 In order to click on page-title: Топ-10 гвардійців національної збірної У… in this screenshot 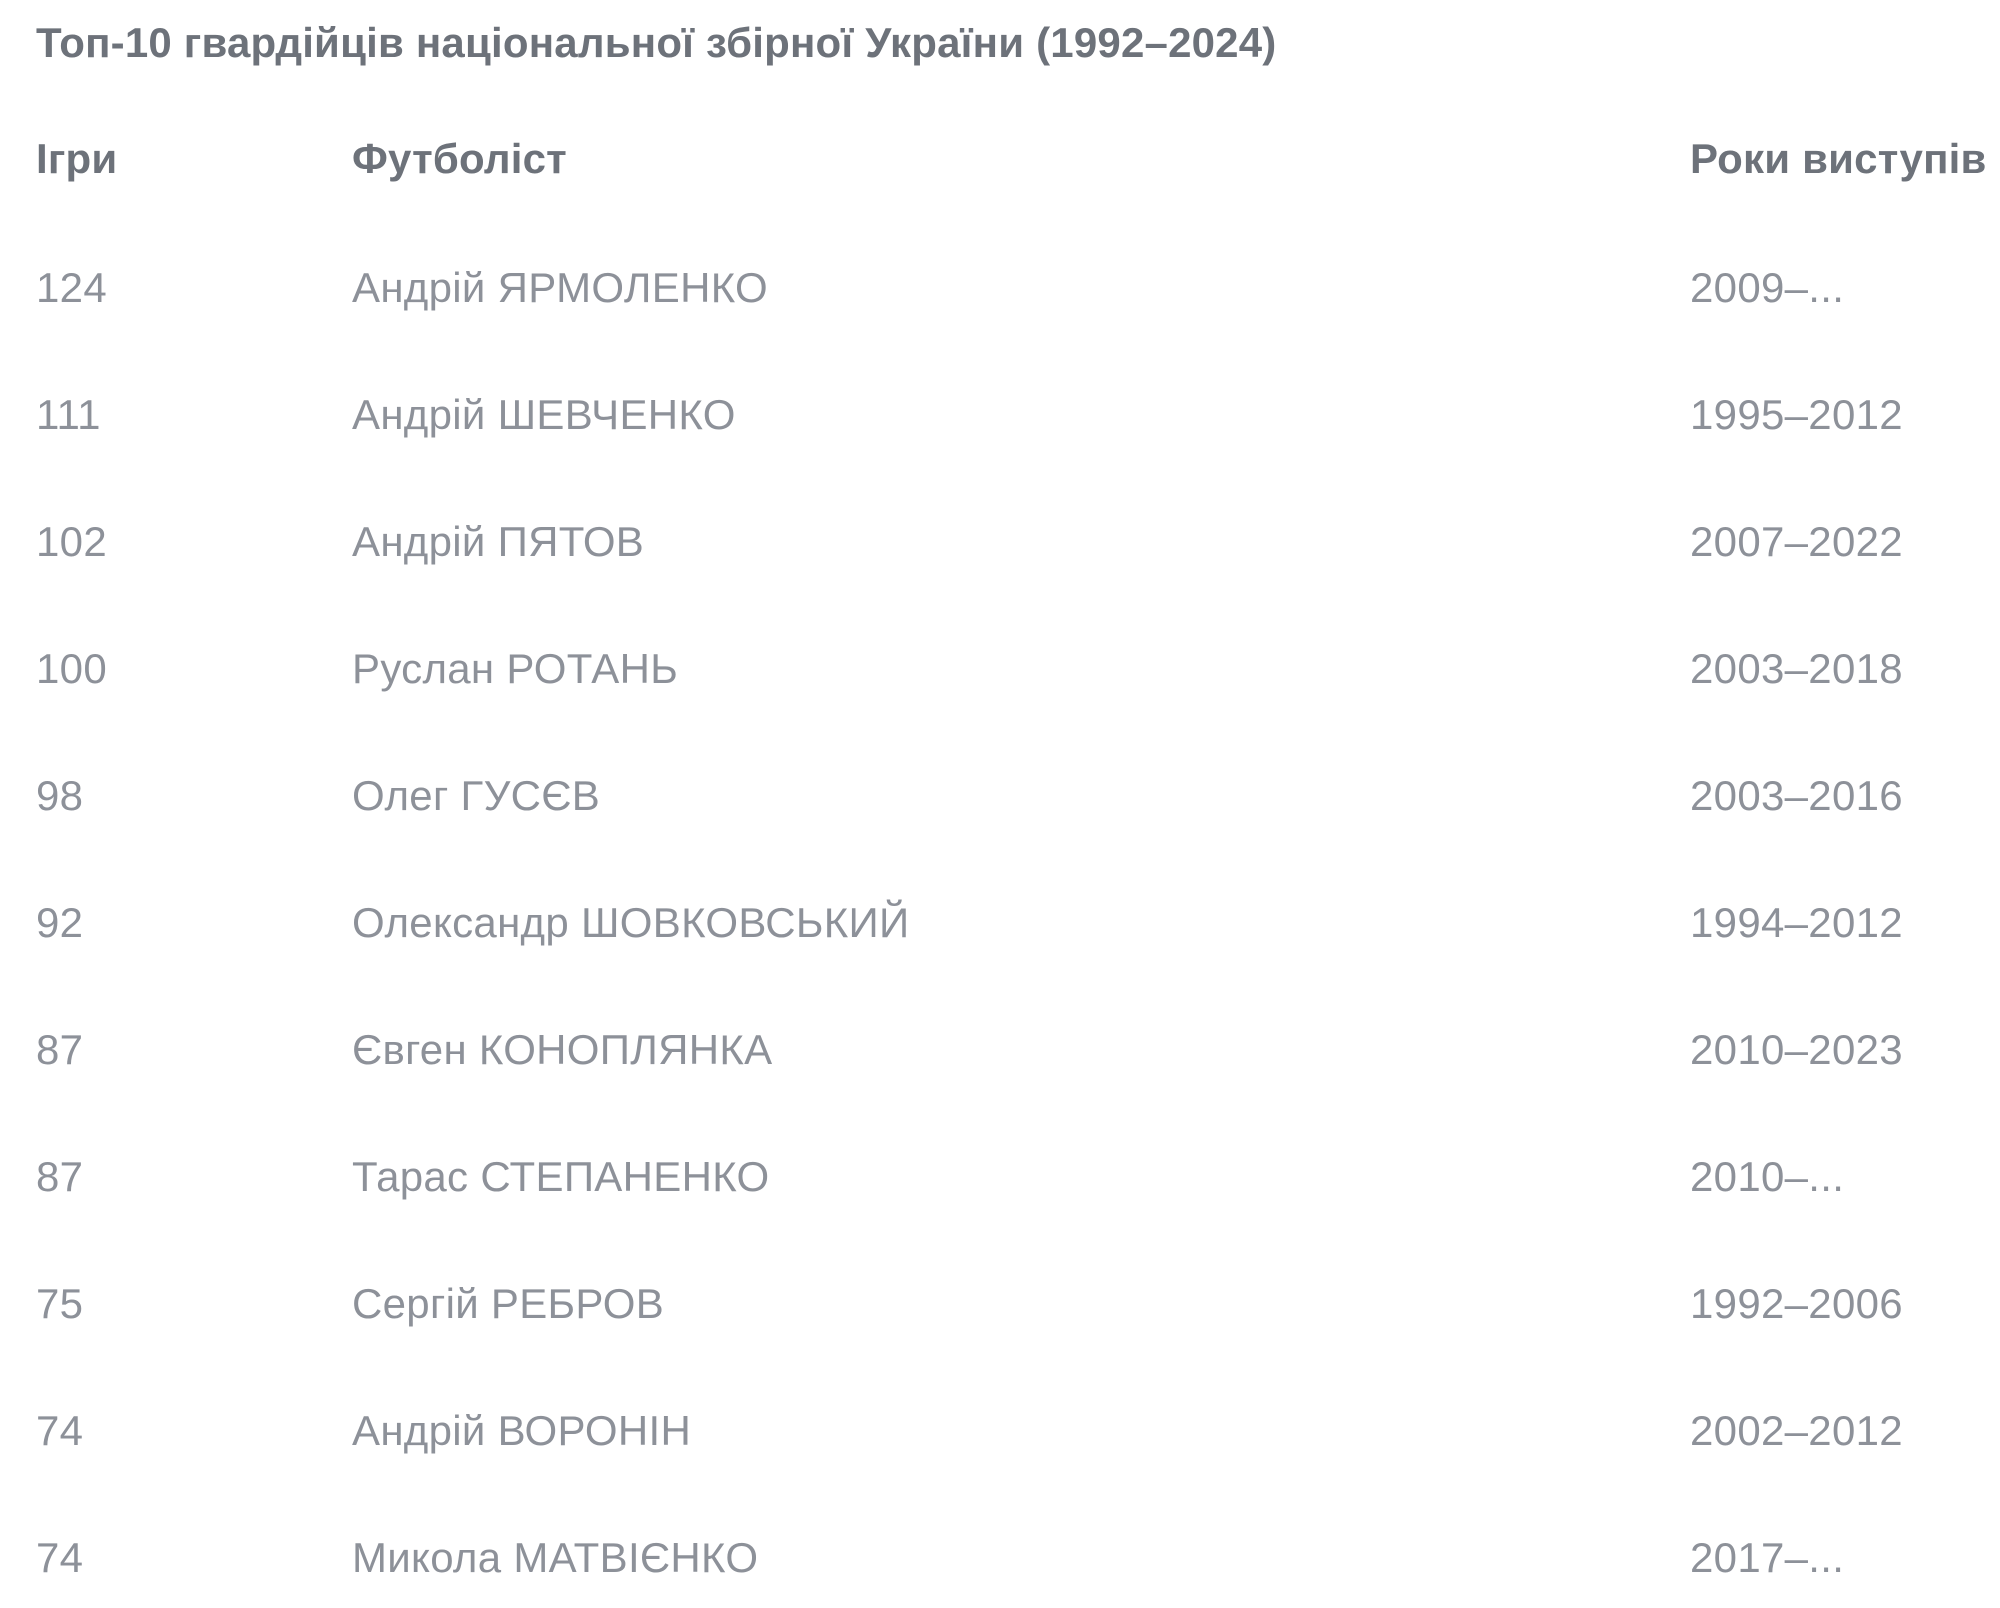, I will do `click(656, 42)`.